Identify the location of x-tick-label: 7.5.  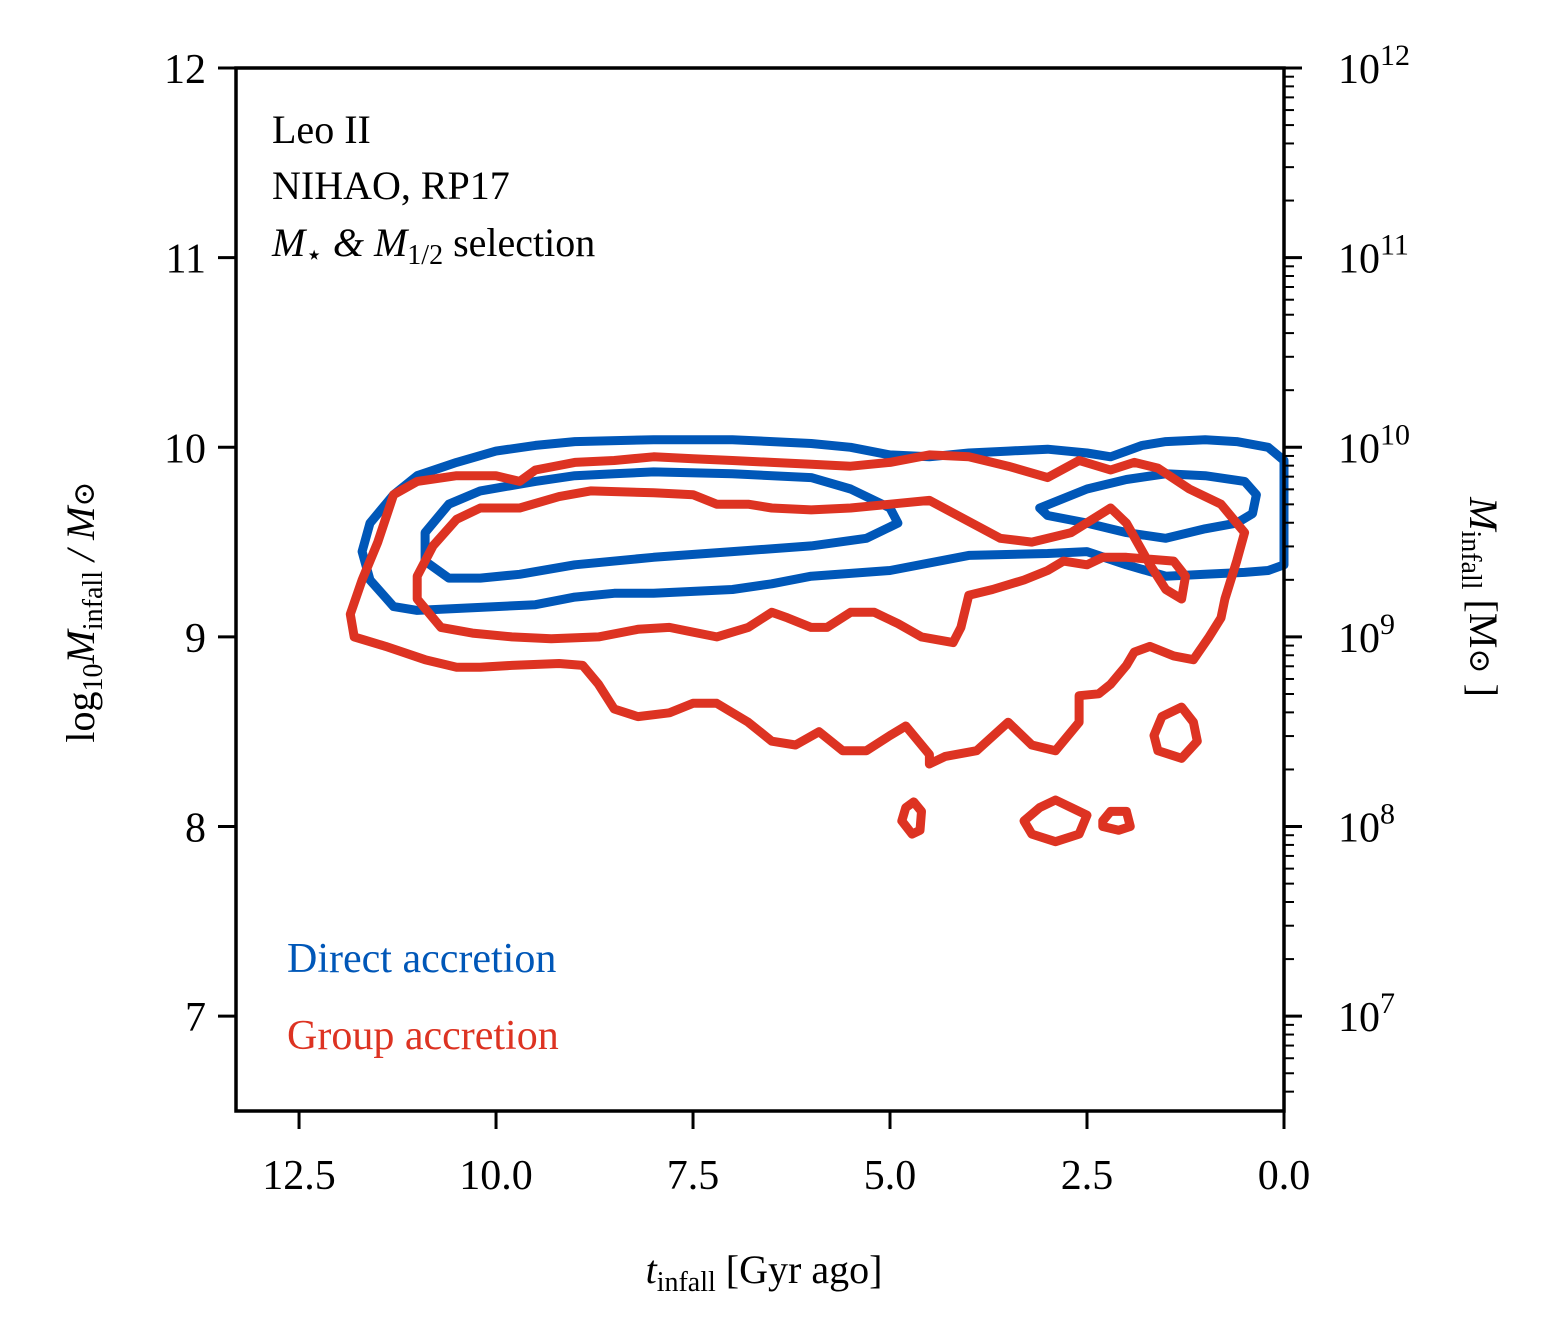
(693, 1176).